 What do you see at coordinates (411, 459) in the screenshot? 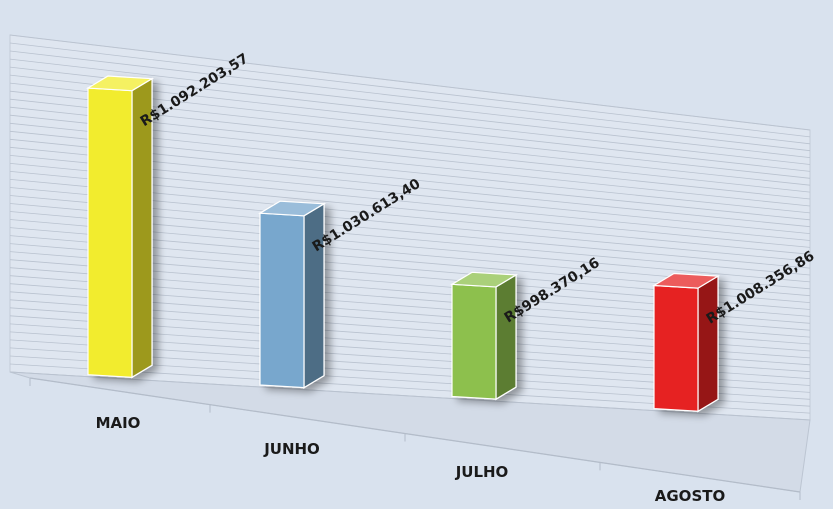
I see `category-labels: MAIO JUNHO JULHO AGOSTO` at bounding box center [411, 459].